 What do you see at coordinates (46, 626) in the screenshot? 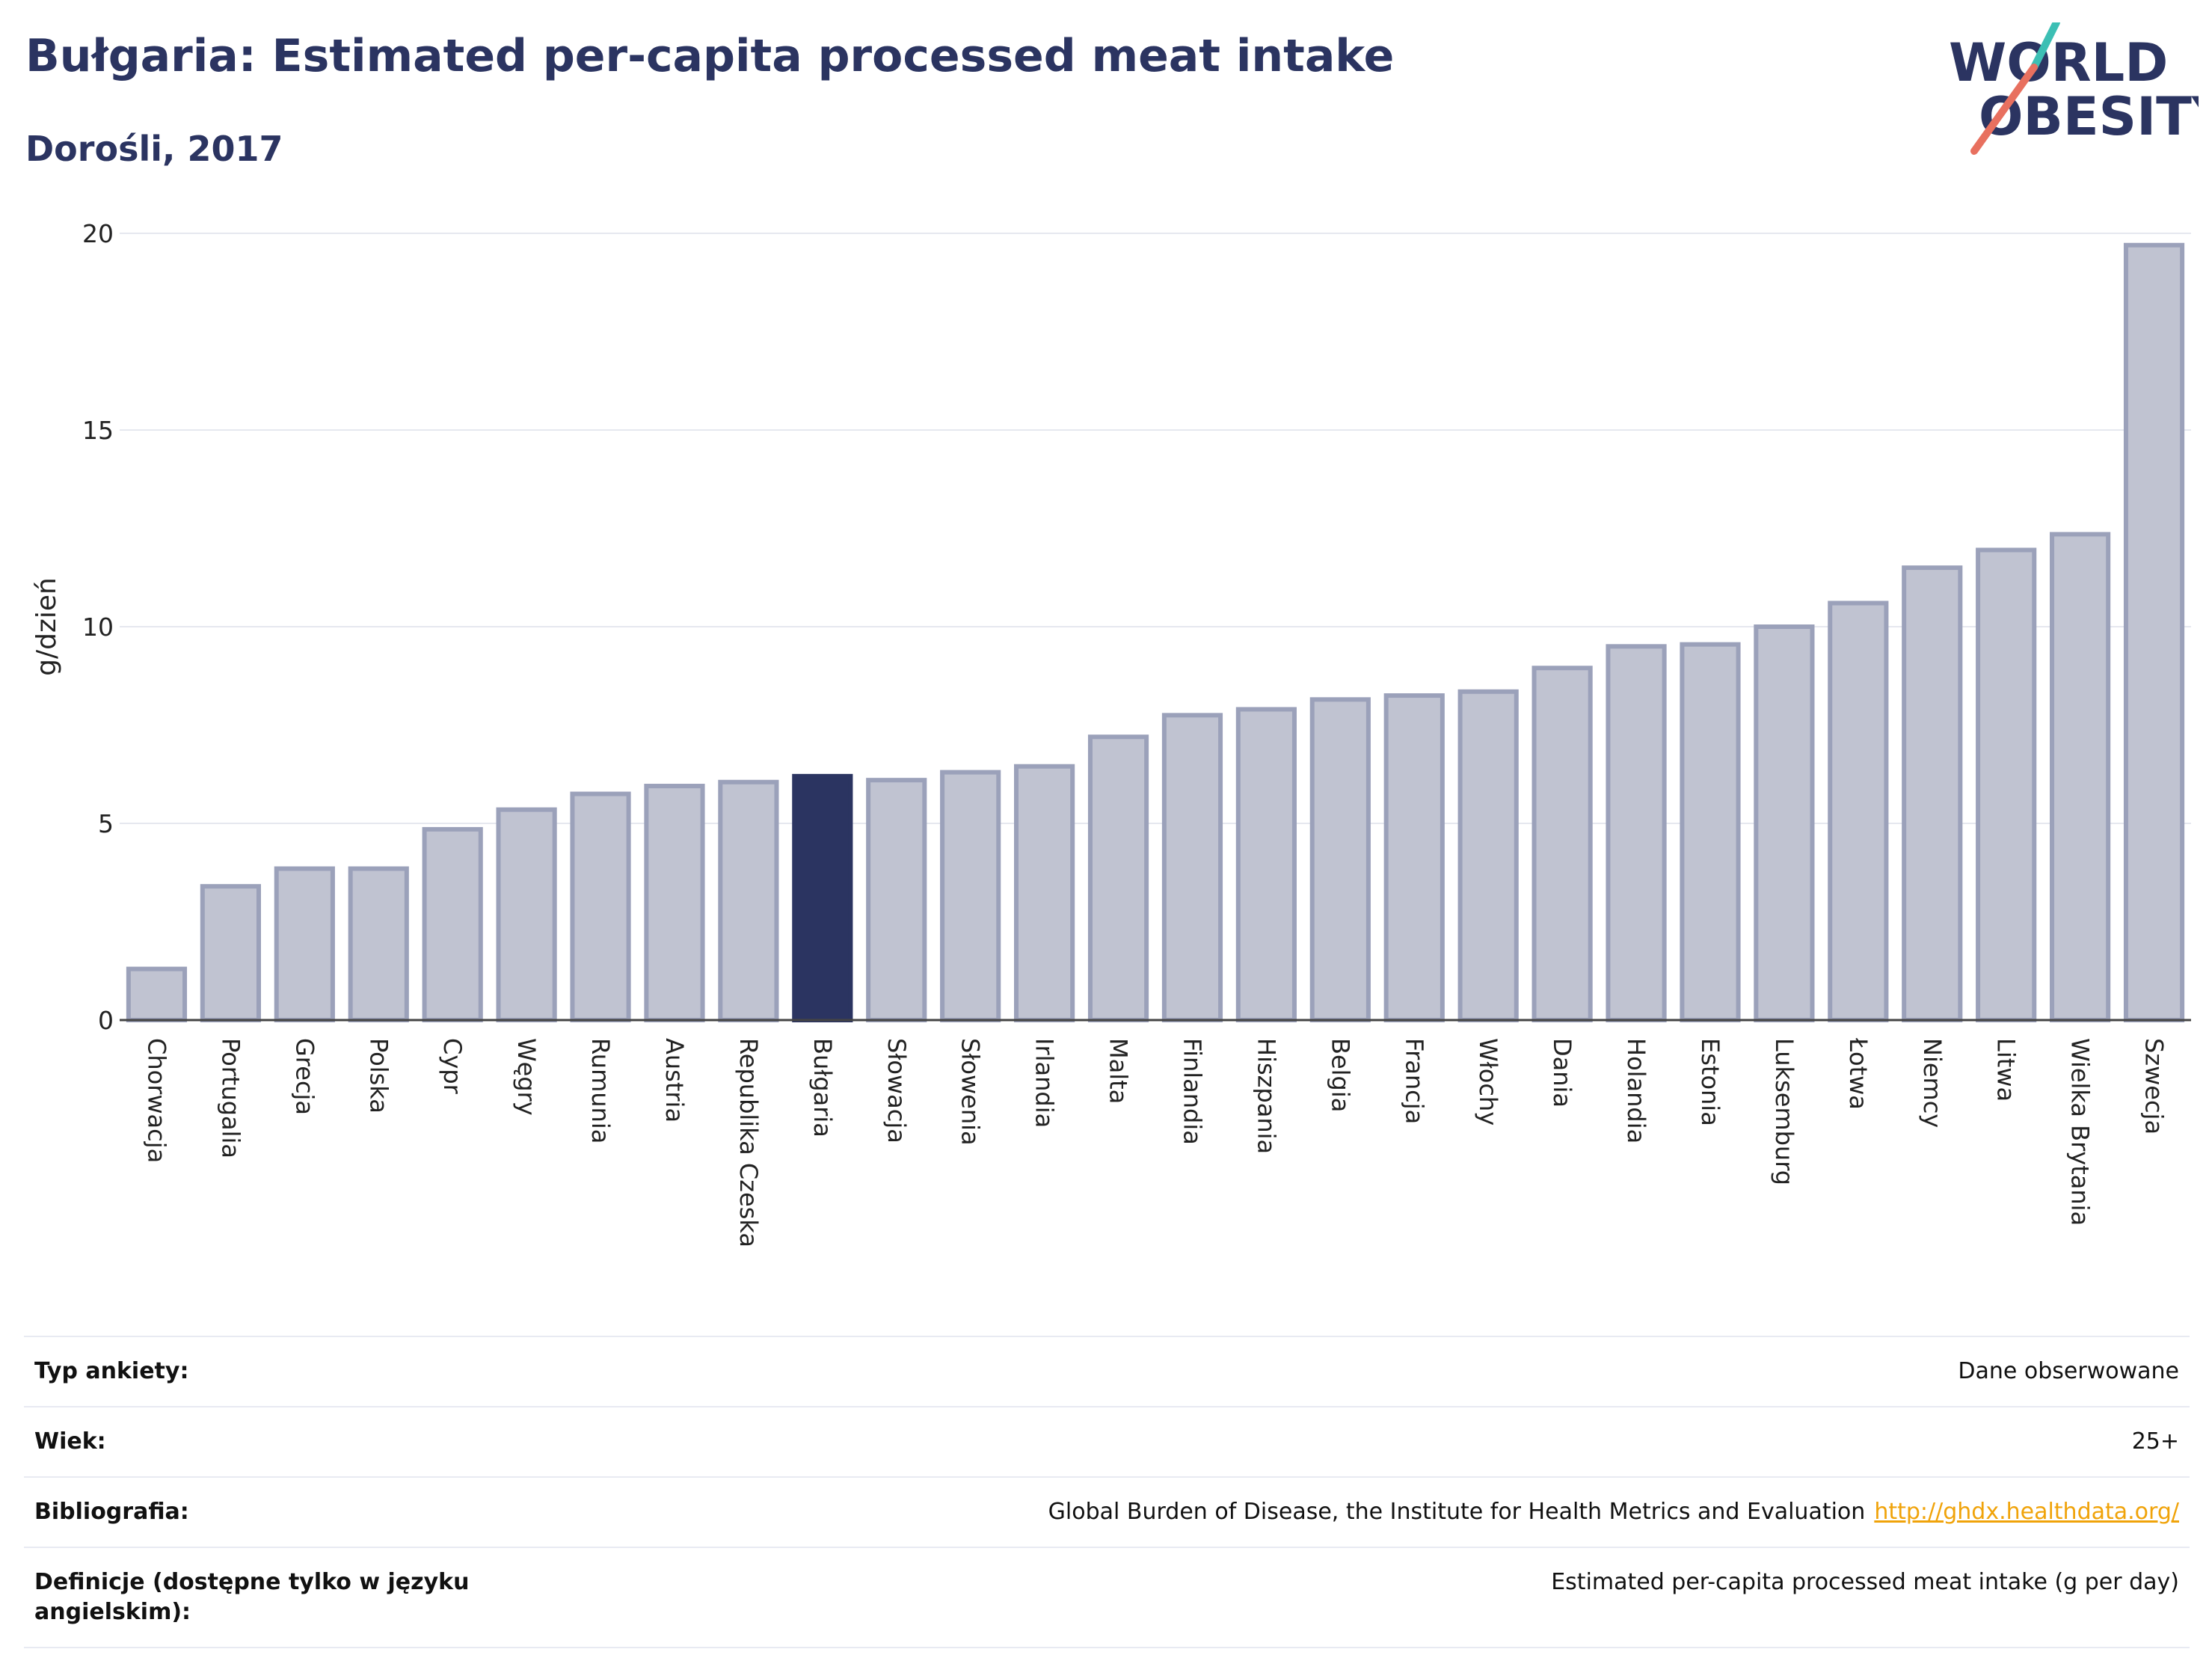
I see `y-axis-label: g/dzień` at bounding box center [46, 626].